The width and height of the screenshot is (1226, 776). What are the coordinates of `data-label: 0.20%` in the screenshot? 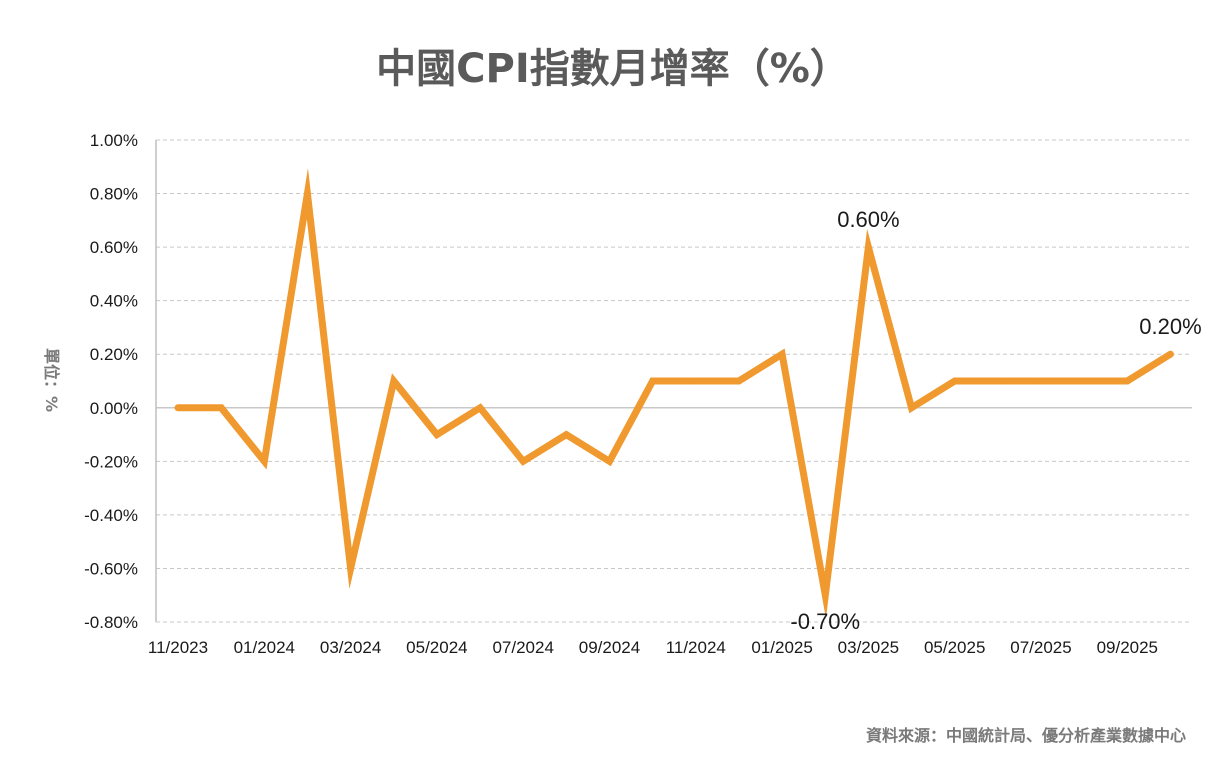 It's located at (1170, 326).